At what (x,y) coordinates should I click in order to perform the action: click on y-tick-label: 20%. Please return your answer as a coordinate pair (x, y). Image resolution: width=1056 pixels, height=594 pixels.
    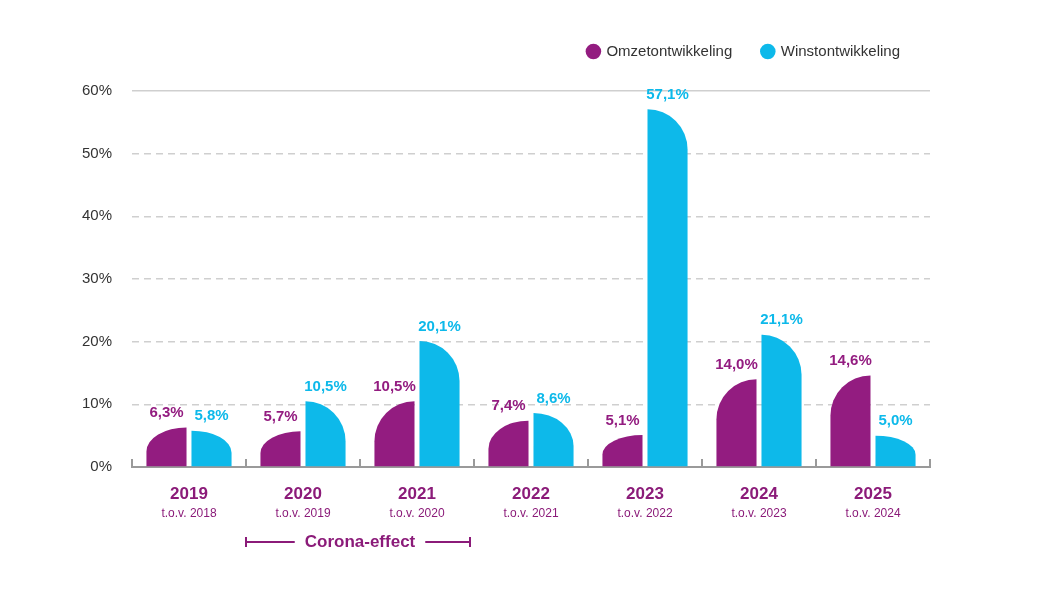
    Looking at the image, I should click on (96, 340).